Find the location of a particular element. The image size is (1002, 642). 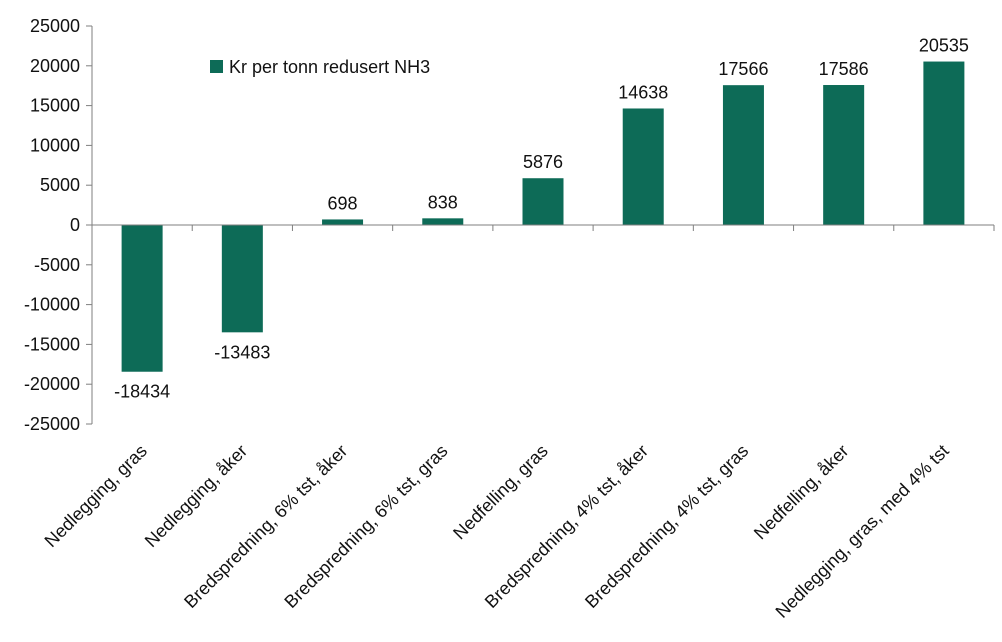

x-category-label: Nedlegging, åker is located at coordinates (196, 496).